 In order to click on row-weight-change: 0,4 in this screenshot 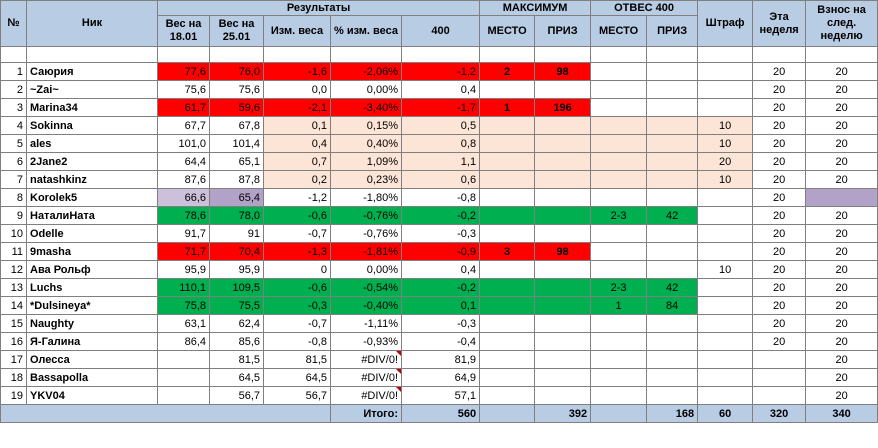, I will do `click(297, 143)`.